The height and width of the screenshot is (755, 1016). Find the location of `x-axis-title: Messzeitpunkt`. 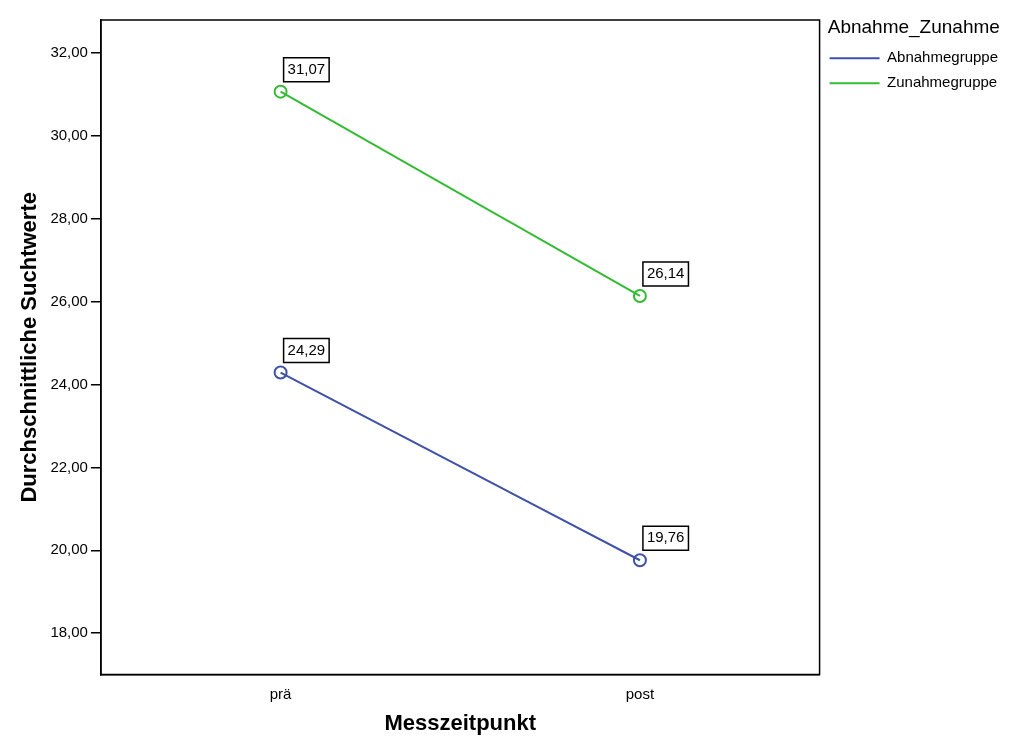

x-axis-title: Messzeitpunkt is located at coordinates (460, 722).